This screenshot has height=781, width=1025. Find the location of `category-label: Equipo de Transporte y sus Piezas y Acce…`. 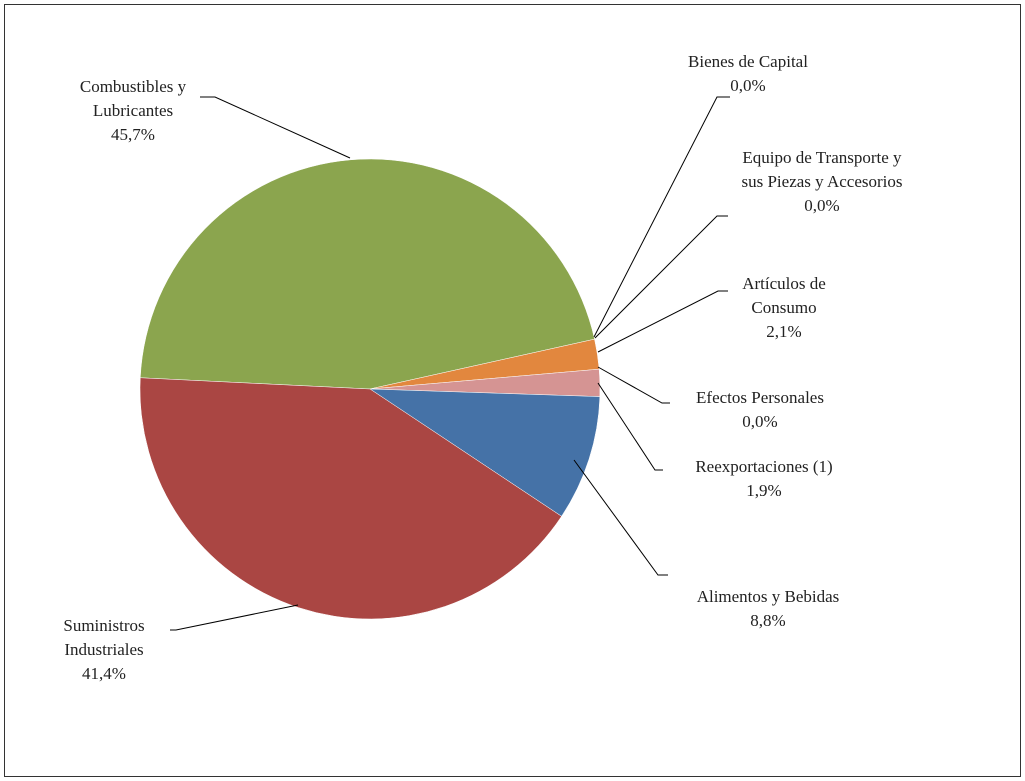

category-label: Equipo de Transporte y sus Piezas y Acce… is located at coordinates (822, 169).